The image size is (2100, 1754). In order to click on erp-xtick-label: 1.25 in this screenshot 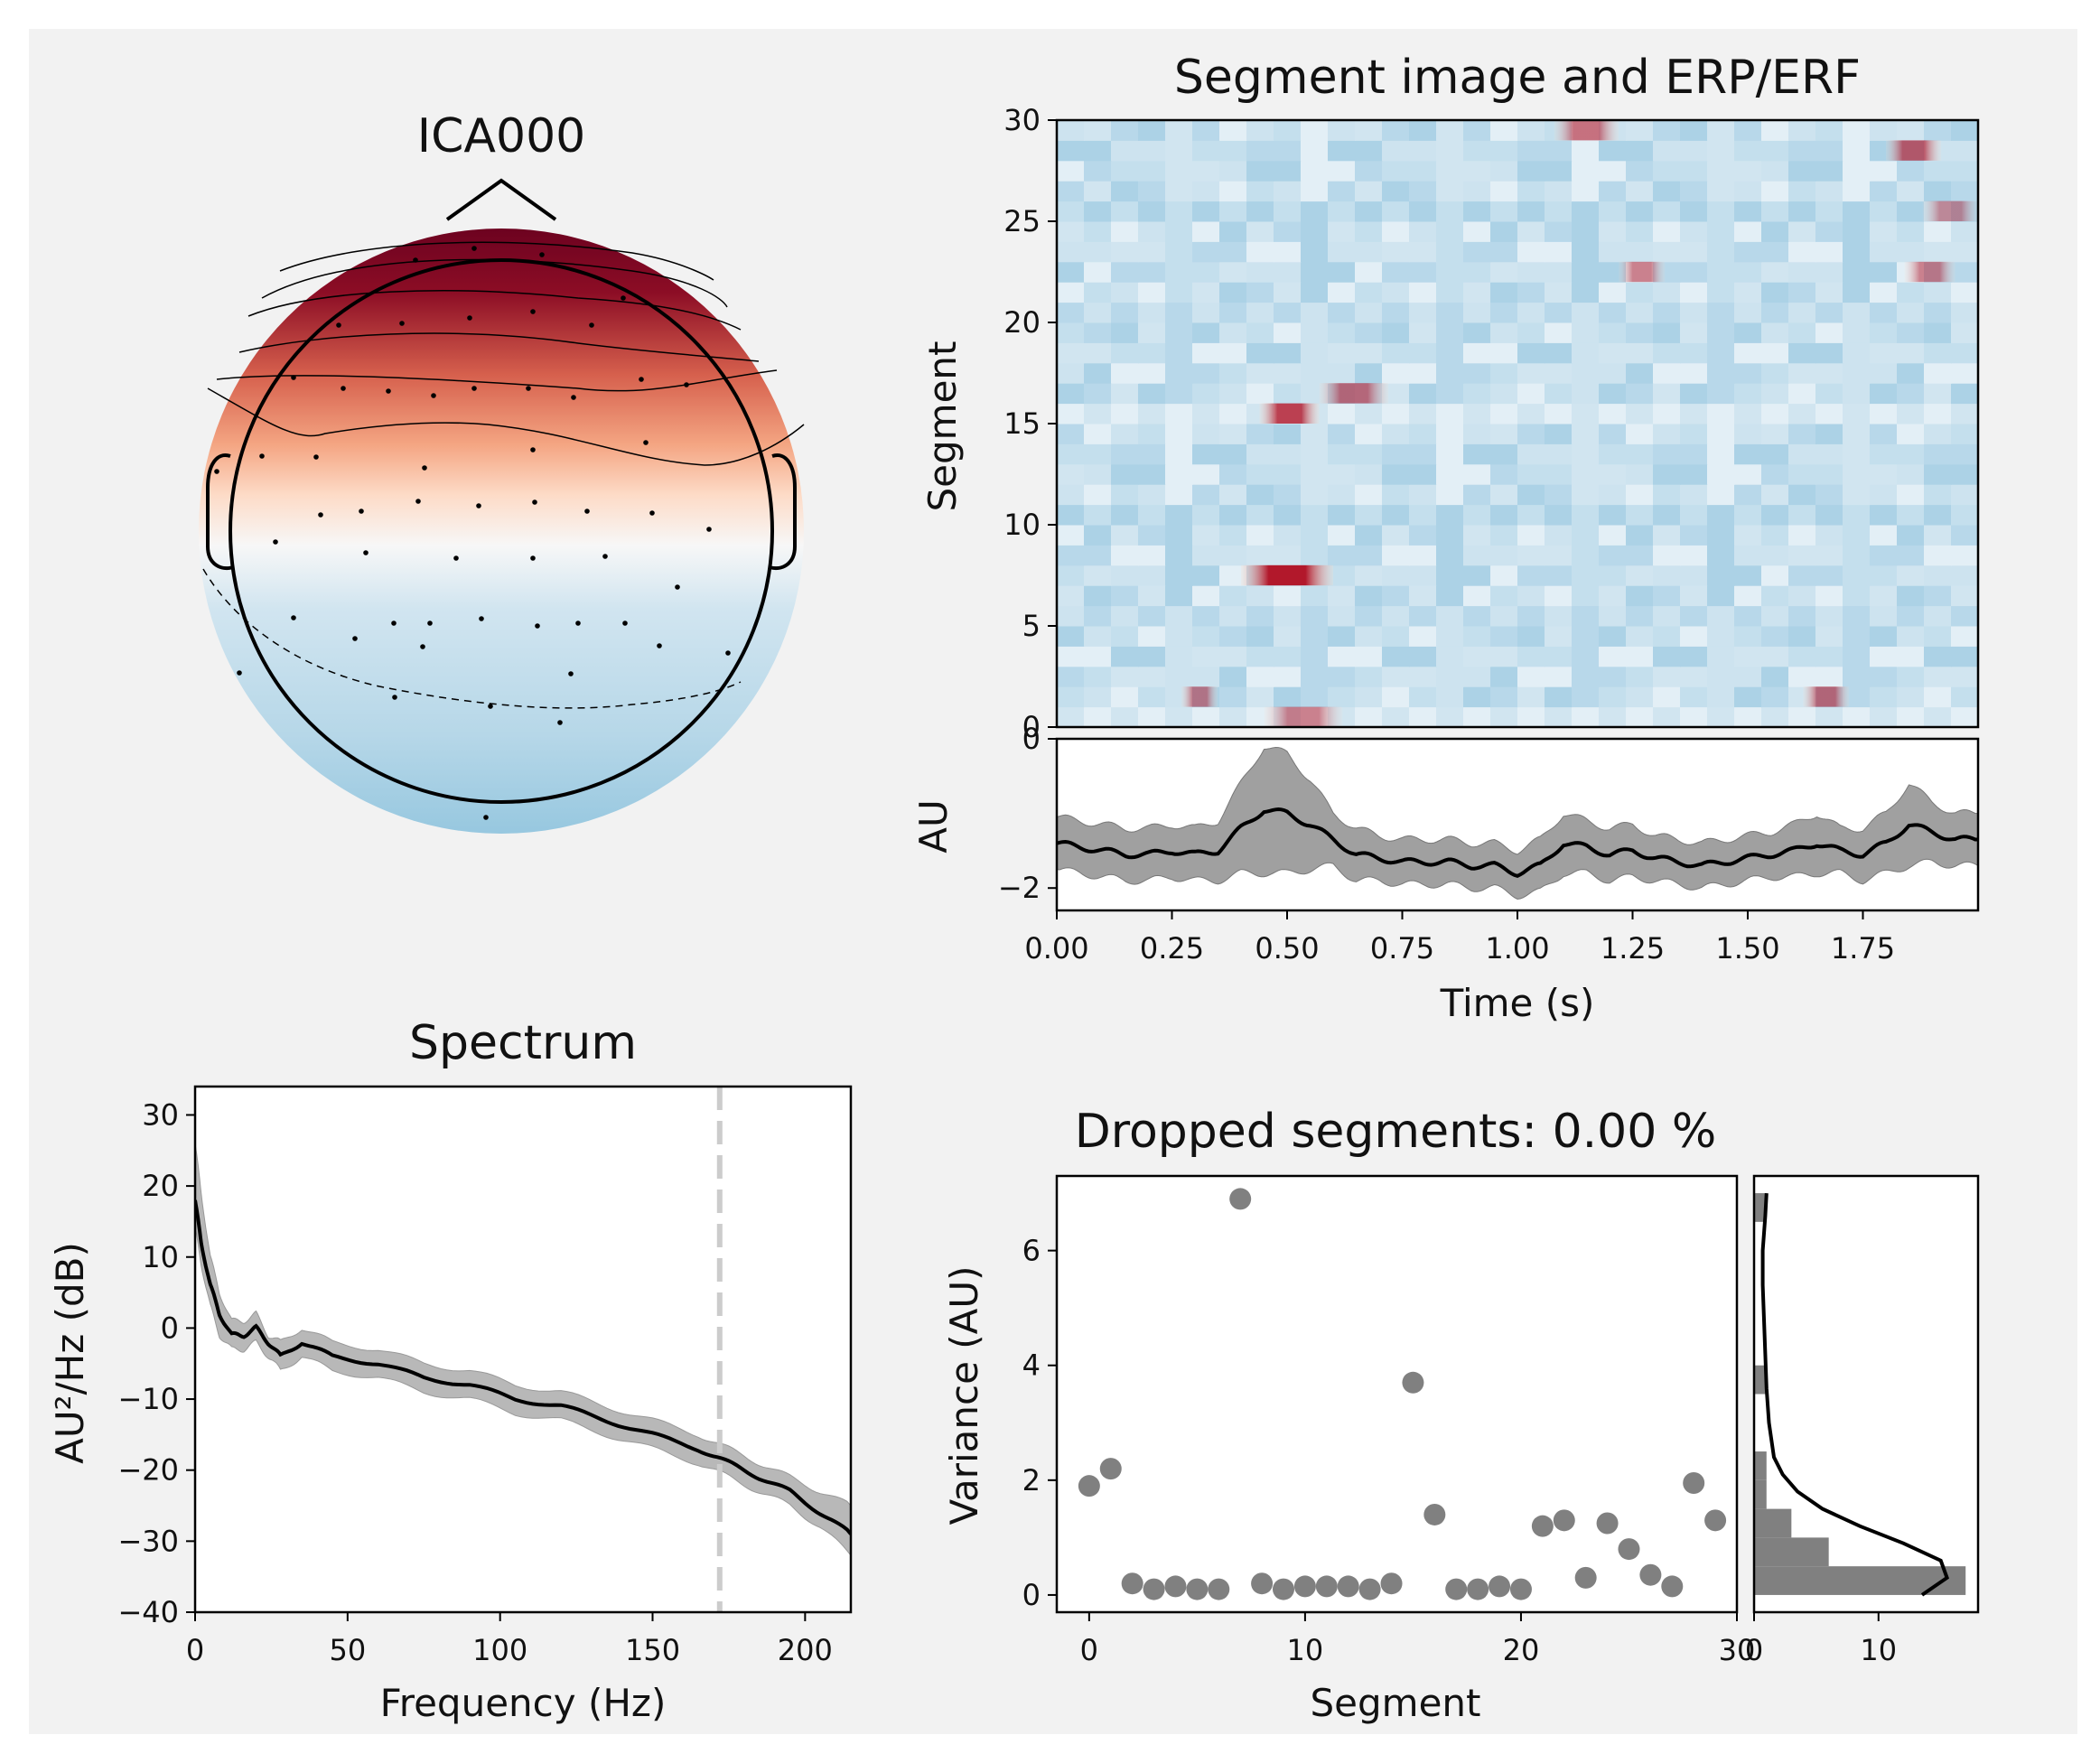, I will do `click(1633, 948)`.